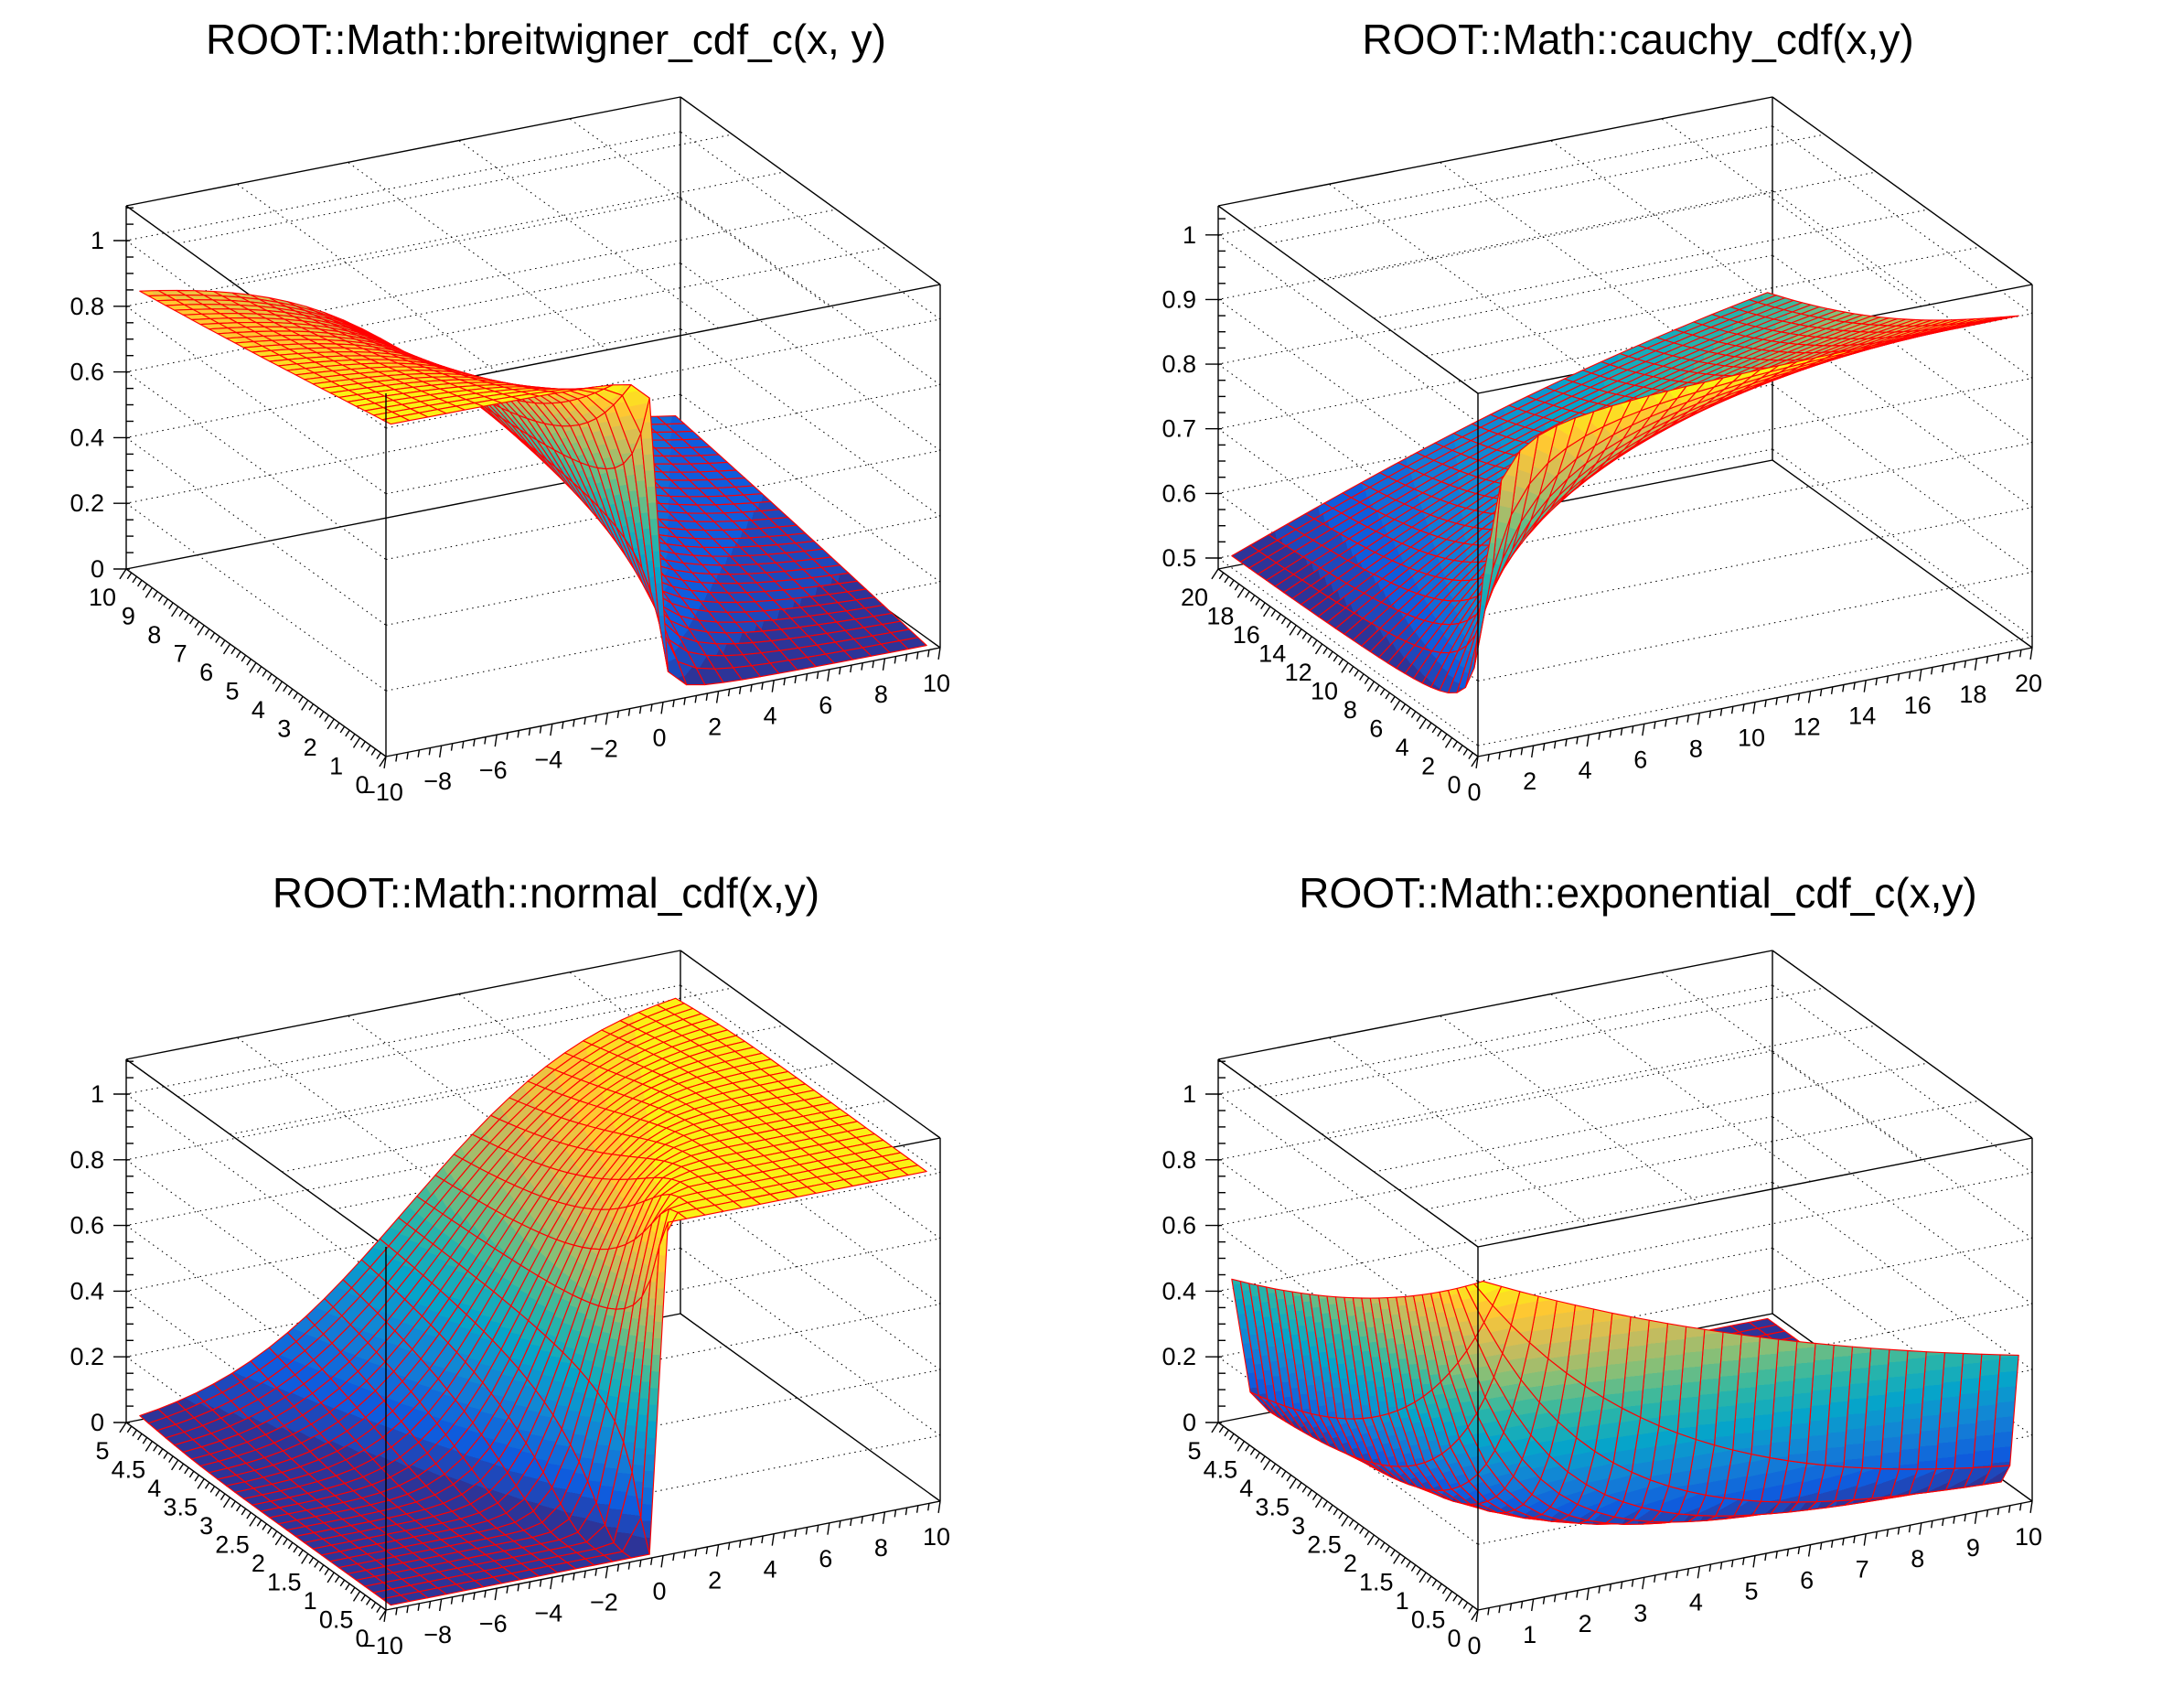  I want to click on svg-text: 7, so click(180, 654).